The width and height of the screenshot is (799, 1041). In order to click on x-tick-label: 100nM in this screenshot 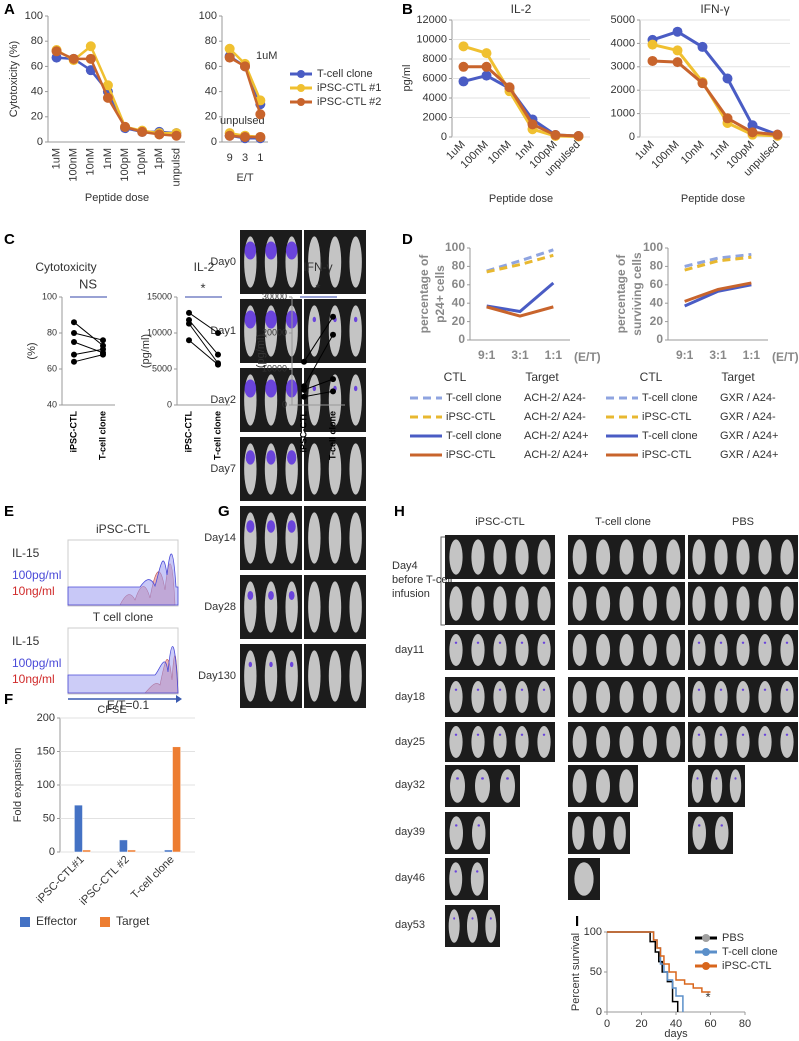, I will do `click(74, 165)`.